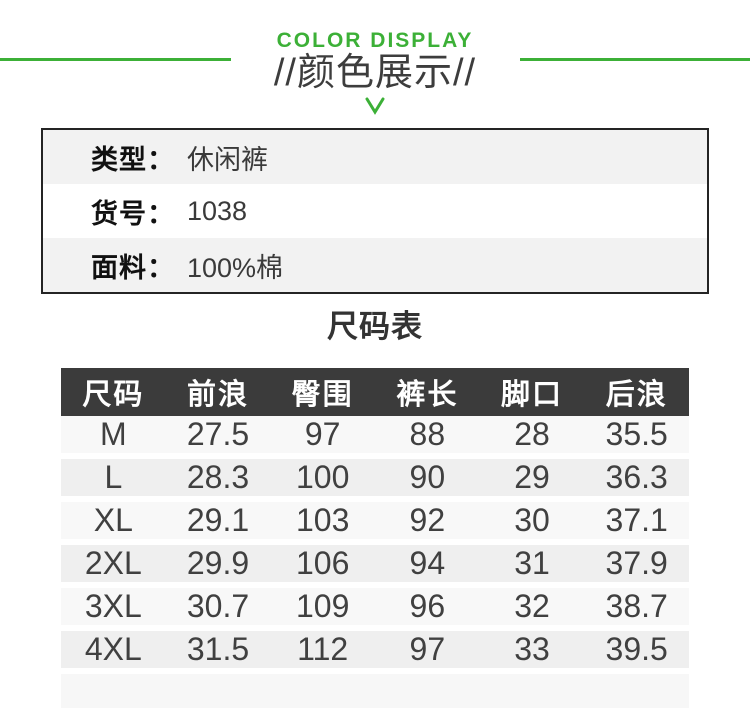 This screenshot has width=750, height=722. Describe the element at coordinates (218, 649) in the screenshot. I see `table-cell: 31.5` at that location.